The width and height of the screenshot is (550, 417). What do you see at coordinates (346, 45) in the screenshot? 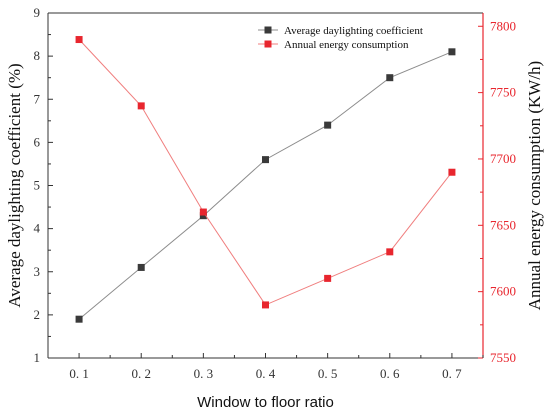
I see `legend-label-energy: Annual energy consumption` at bounding box center [346, 45].